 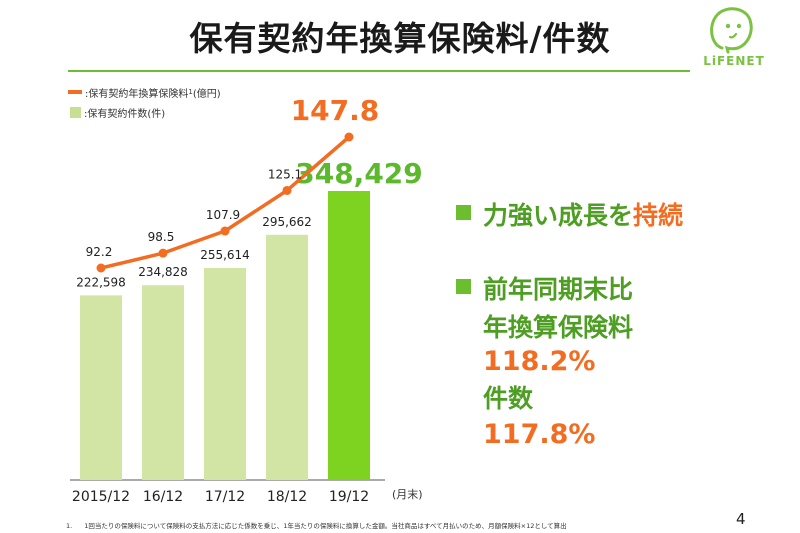 What do you see at coordinates (558, 327) in the screenshot?
I see `bullet-premium-label: 年換算保険料` at bounding box center [558, 327].